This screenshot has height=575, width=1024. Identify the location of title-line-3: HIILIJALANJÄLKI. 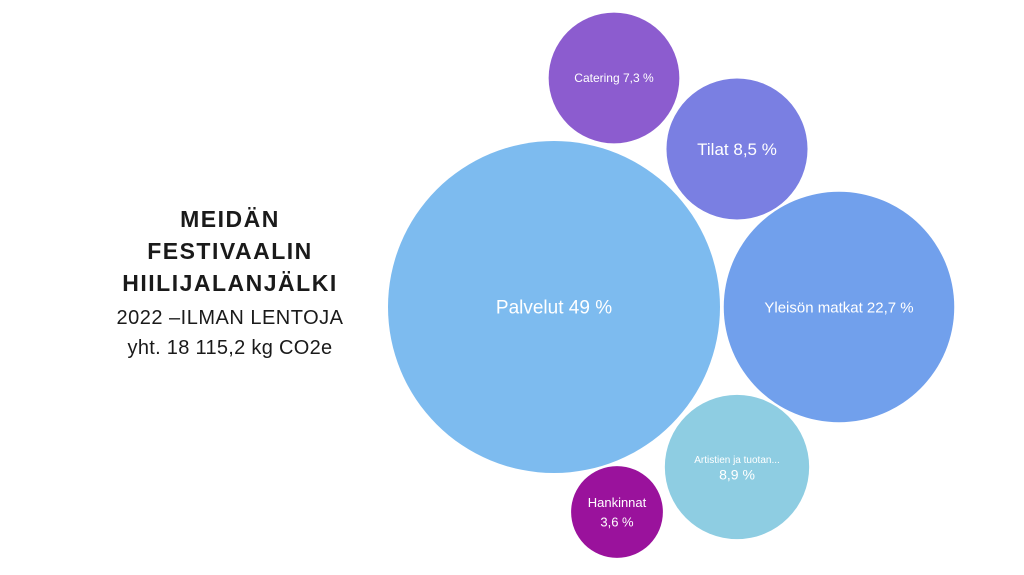
(230, 283).